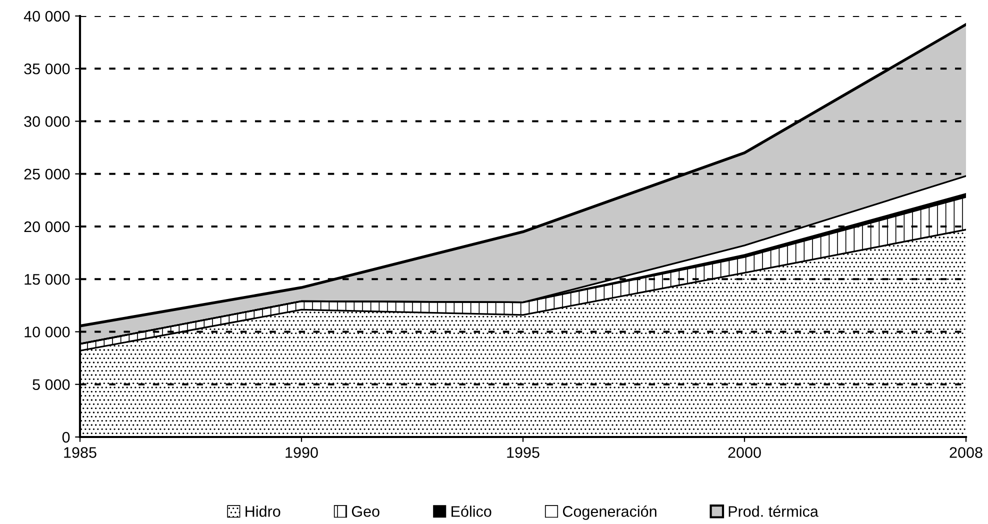  I want to click on legend-label: Eólico, so click(472, 511).